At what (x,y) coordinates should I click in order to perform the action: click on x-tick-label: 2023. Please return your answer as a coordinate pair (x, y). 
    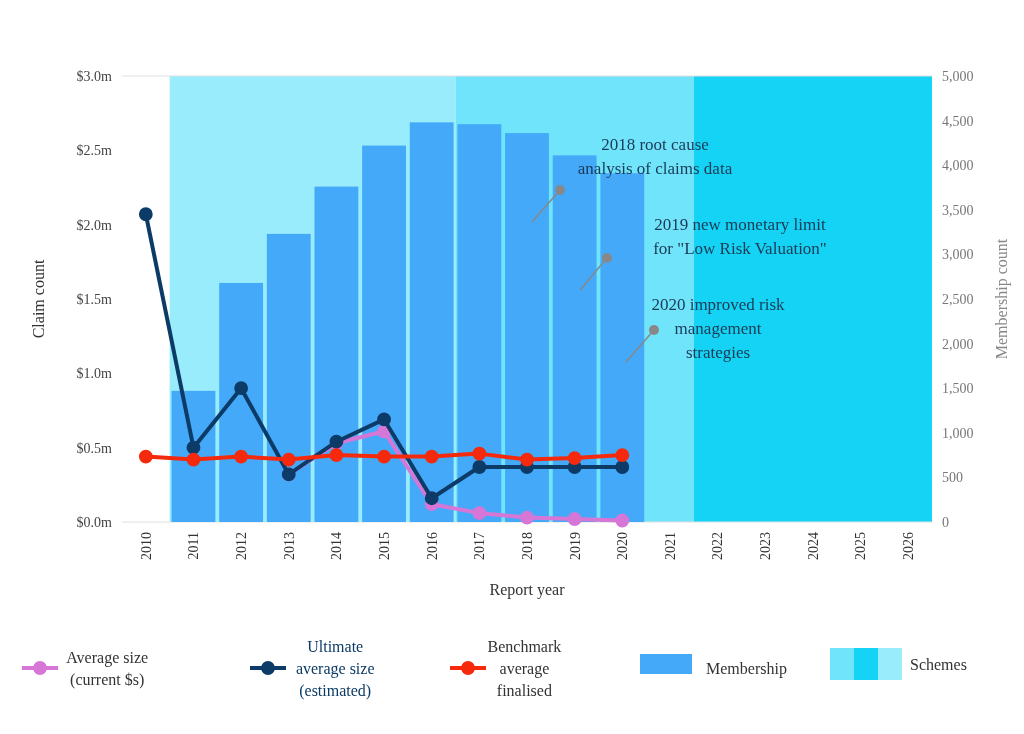
    Looking at the image, I should click on (766, 546).